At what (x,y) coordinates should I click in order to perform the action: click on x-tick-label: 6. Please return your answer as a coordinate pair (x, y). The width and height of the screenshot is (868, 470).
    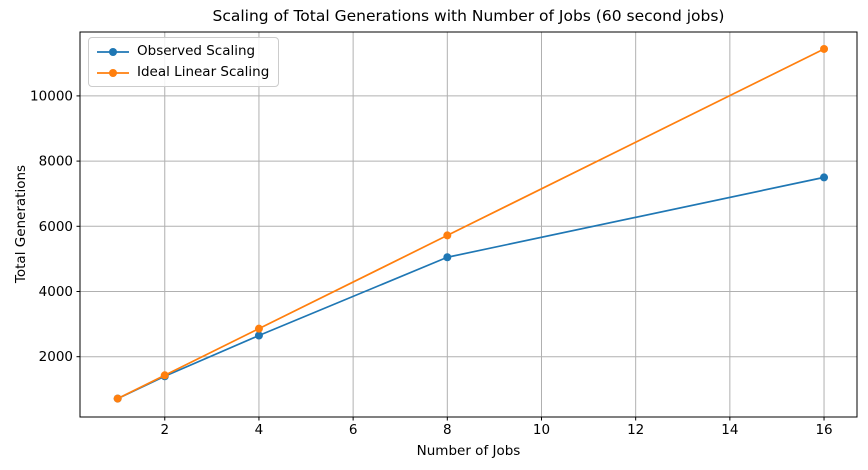
    Looking at the image, I should click on (353, 430).